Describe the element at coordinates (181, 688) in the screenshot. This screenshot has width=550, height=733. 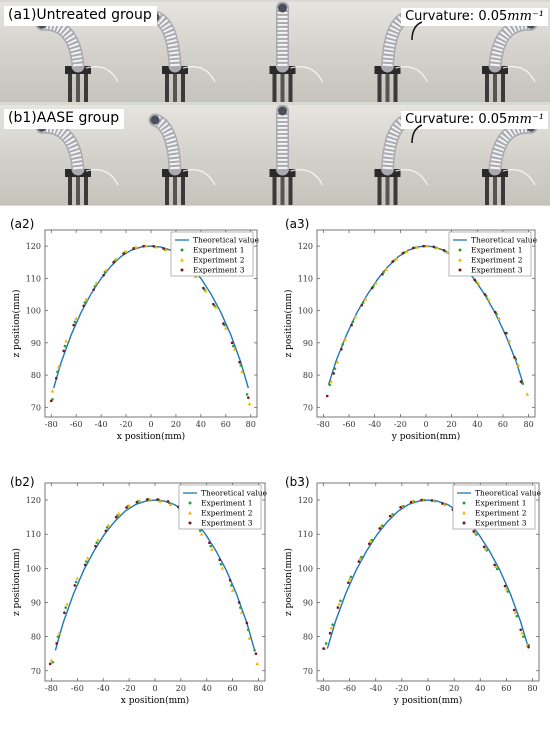
I see `x-tick-label: 20` at that location.